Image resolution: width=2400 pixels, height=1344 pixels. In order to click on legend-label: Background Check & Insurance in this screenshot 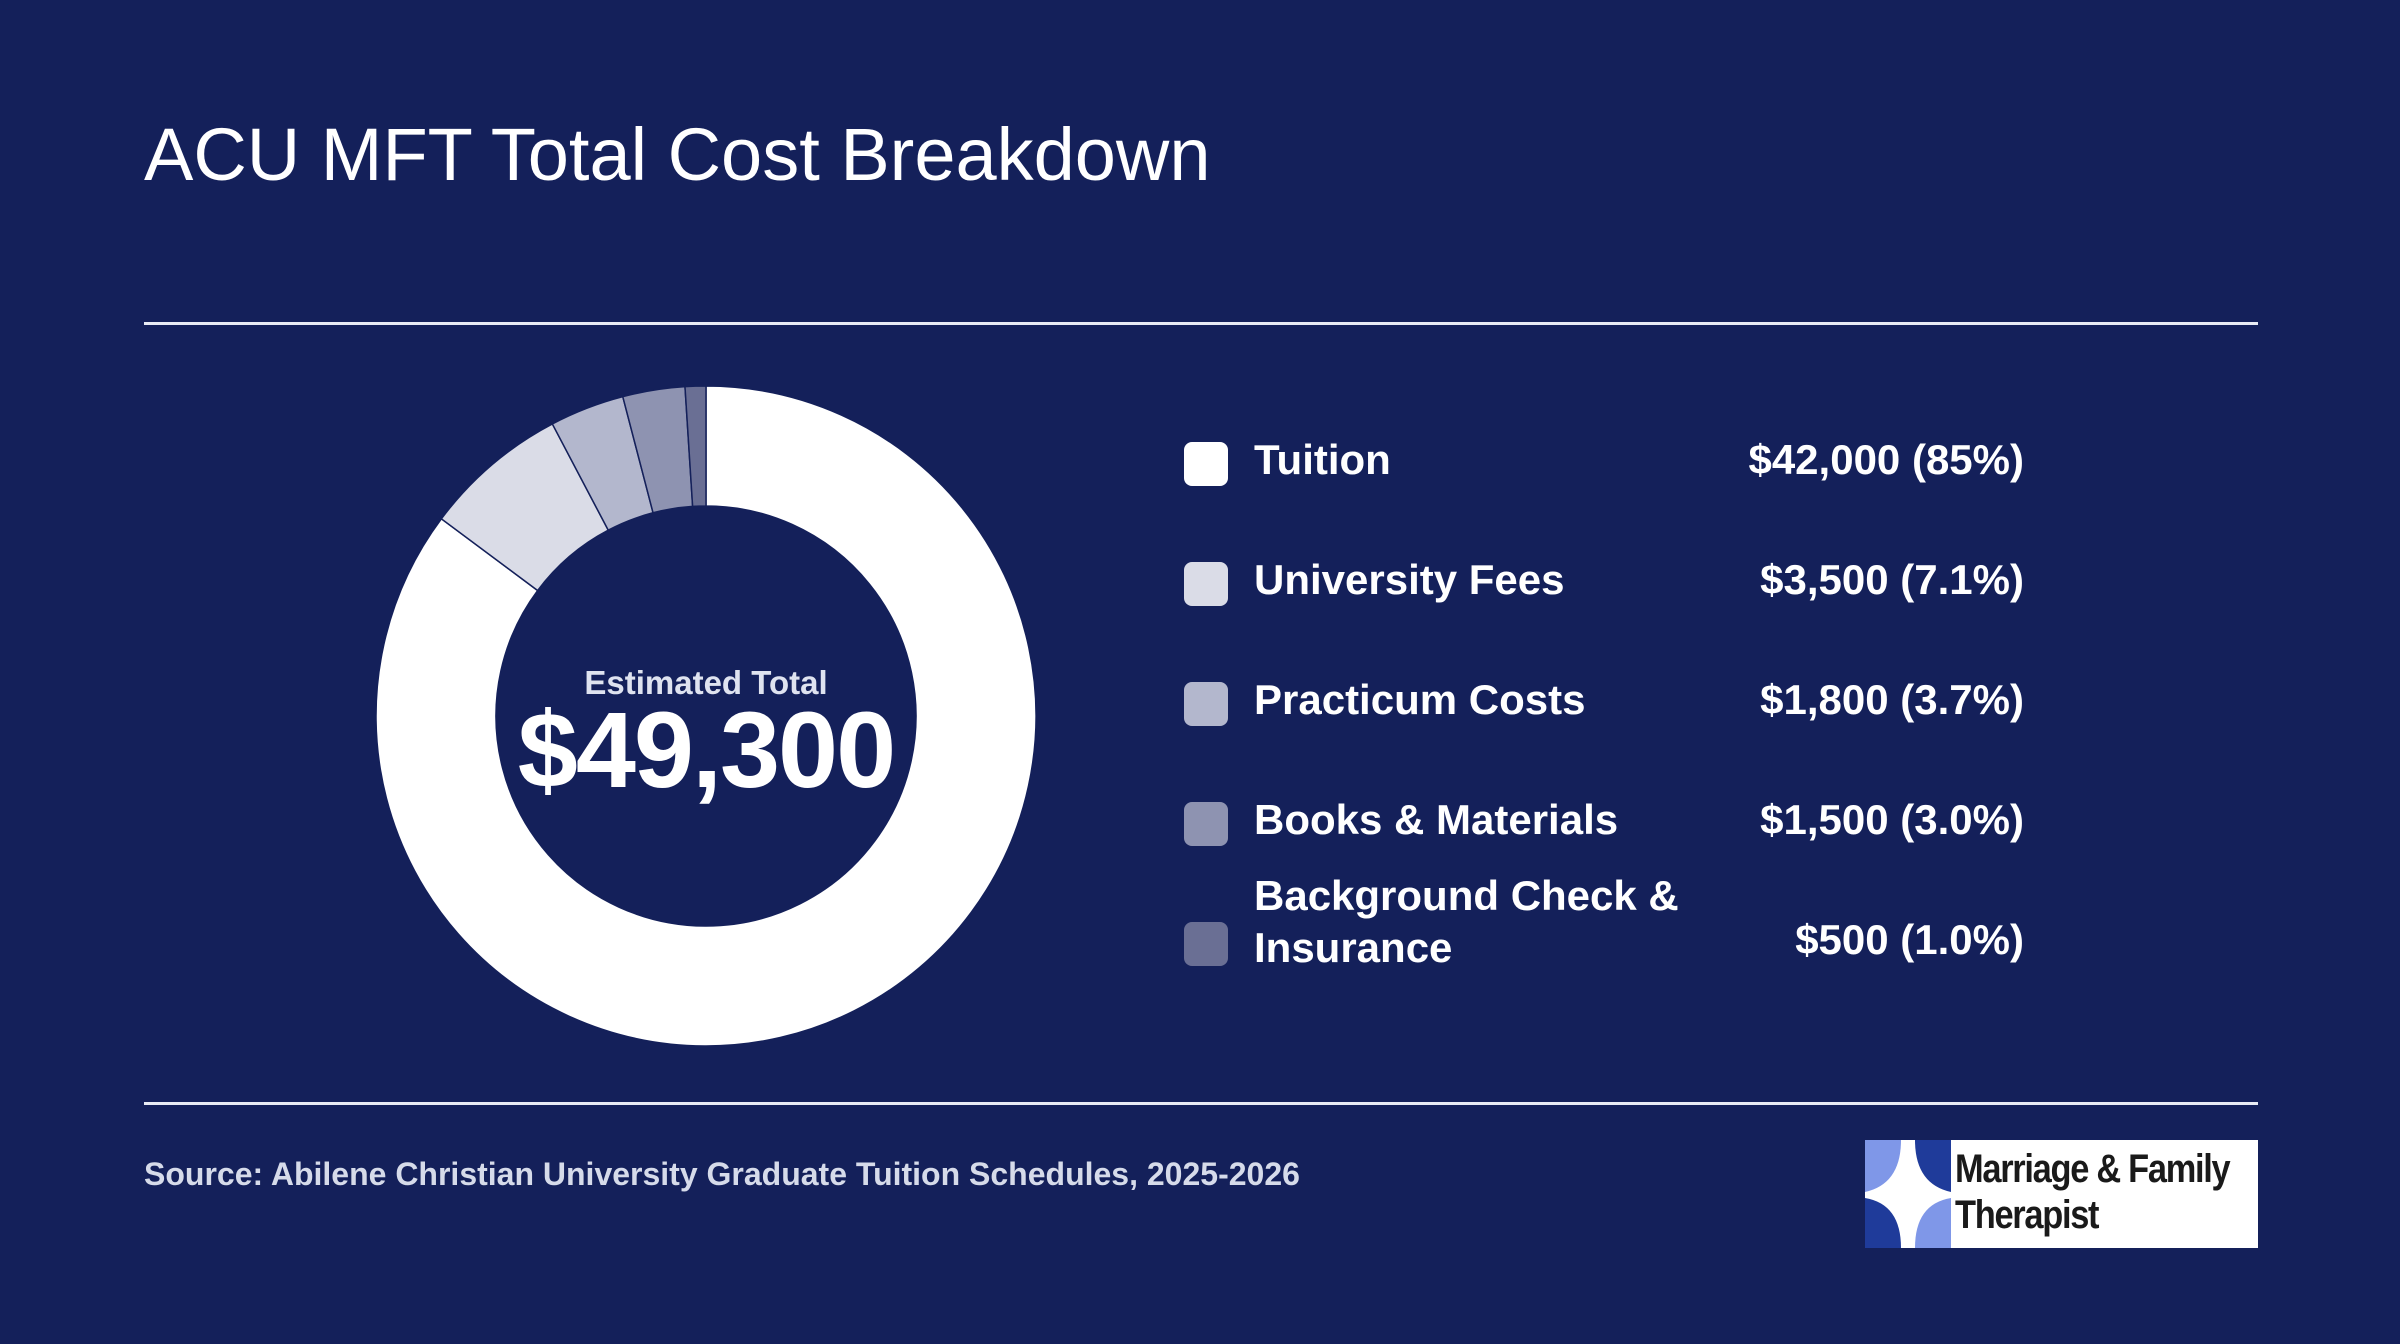, I will do `click(1466, 921)`.